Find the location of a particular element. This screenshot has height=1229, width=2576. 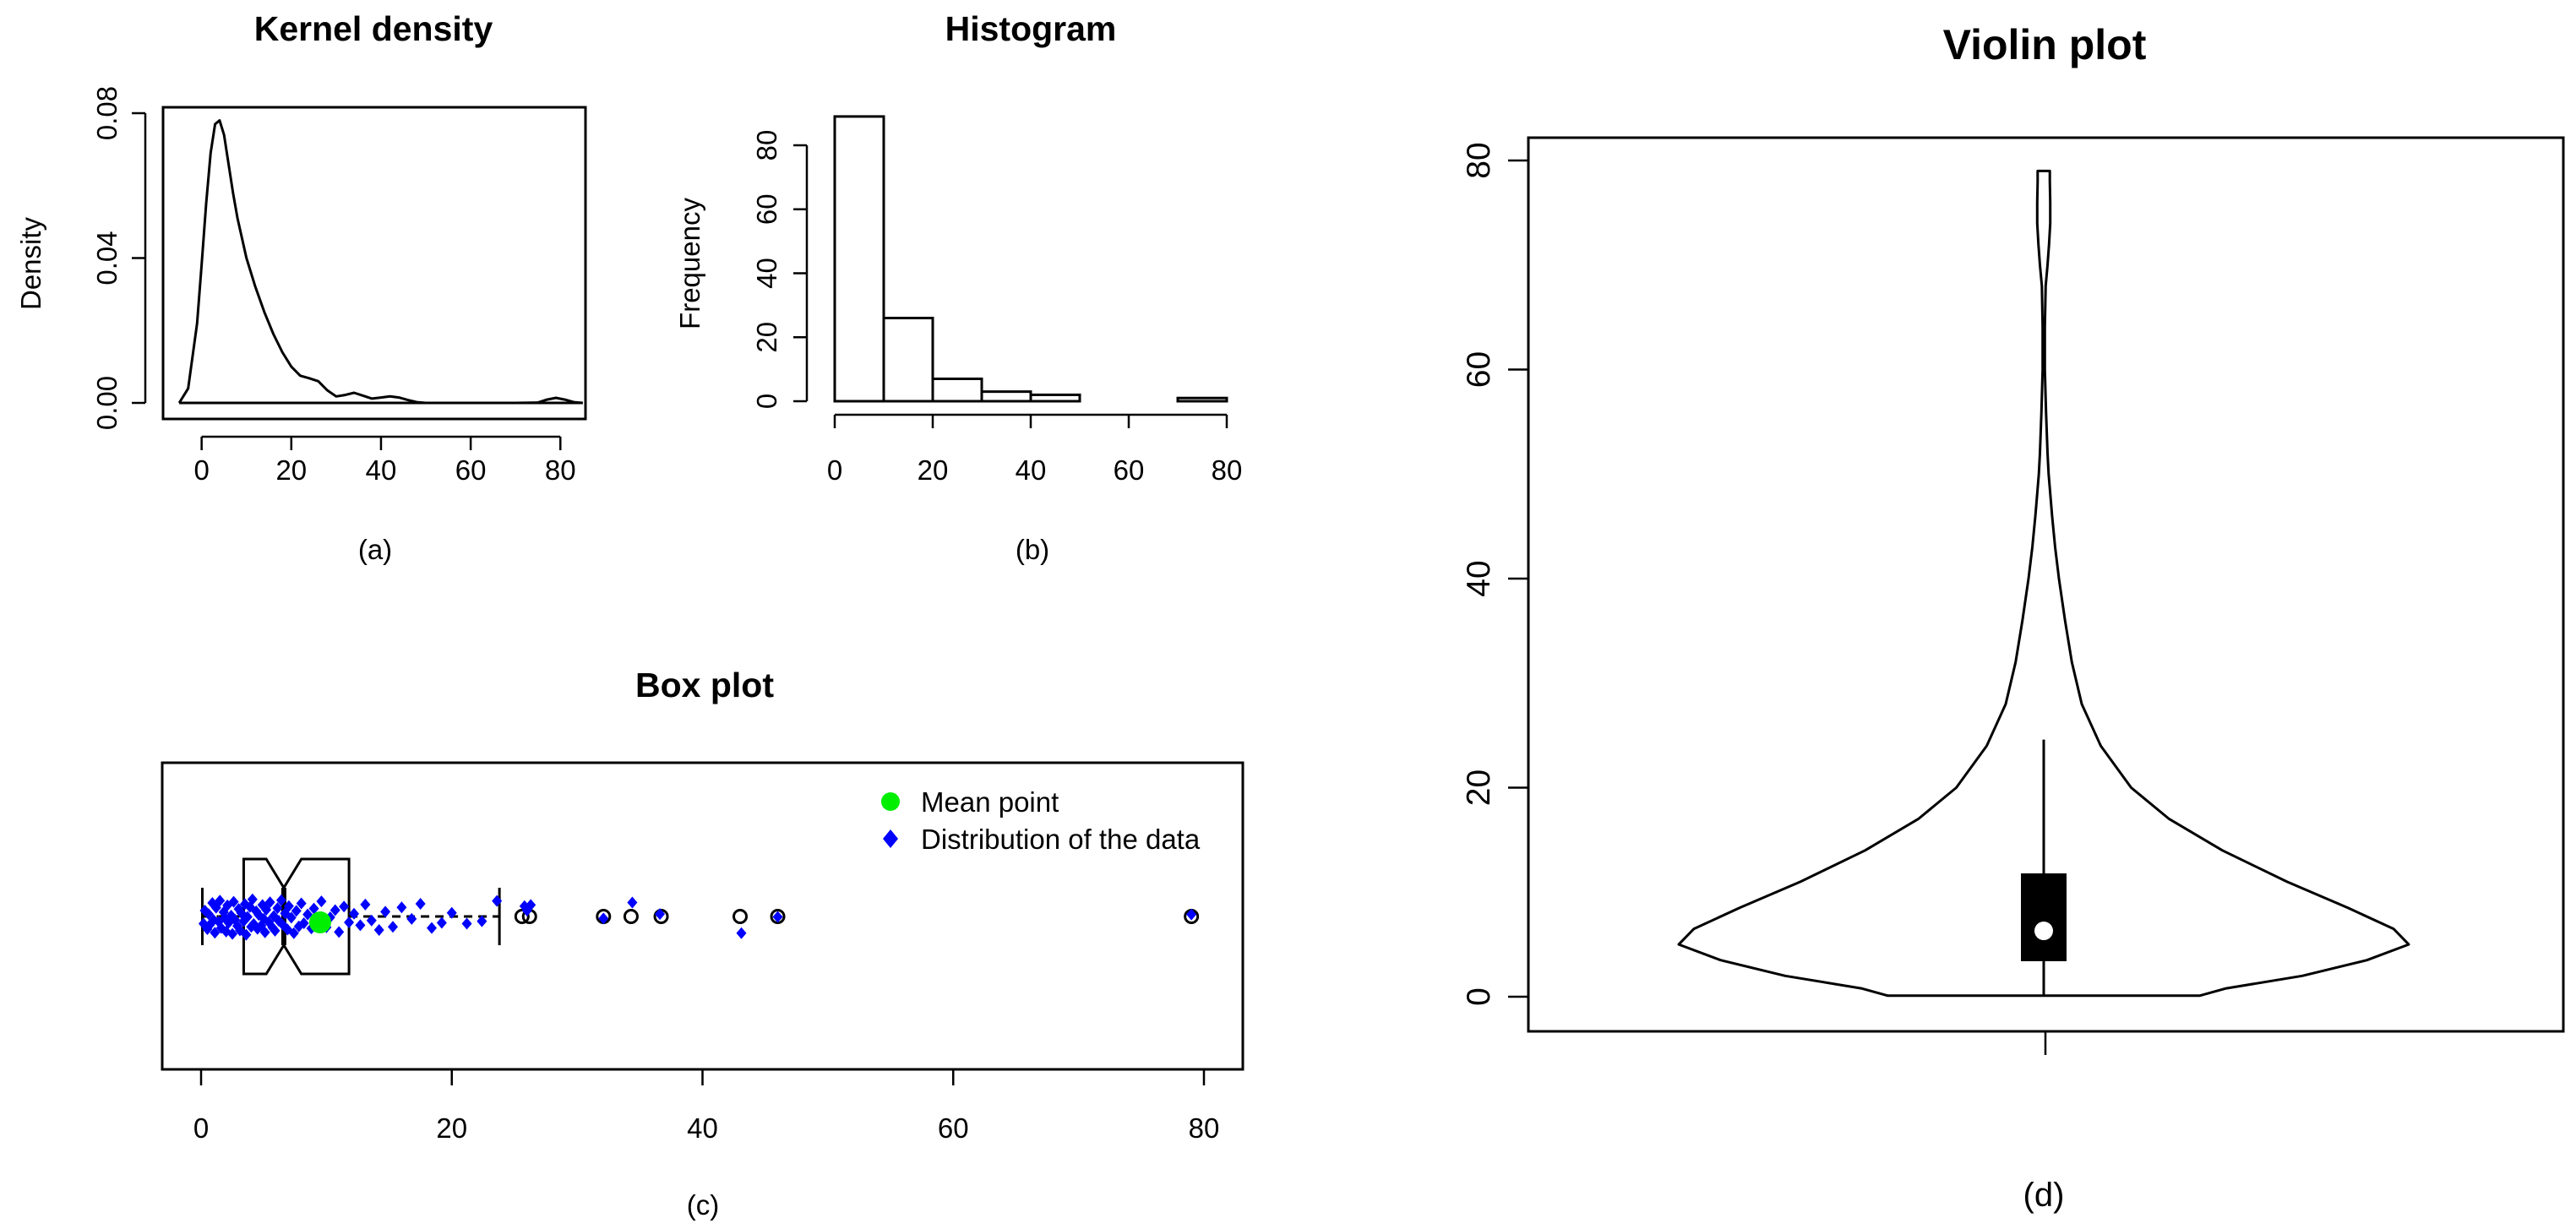

histogram-plot-area is located at coordinates (1030, 259).